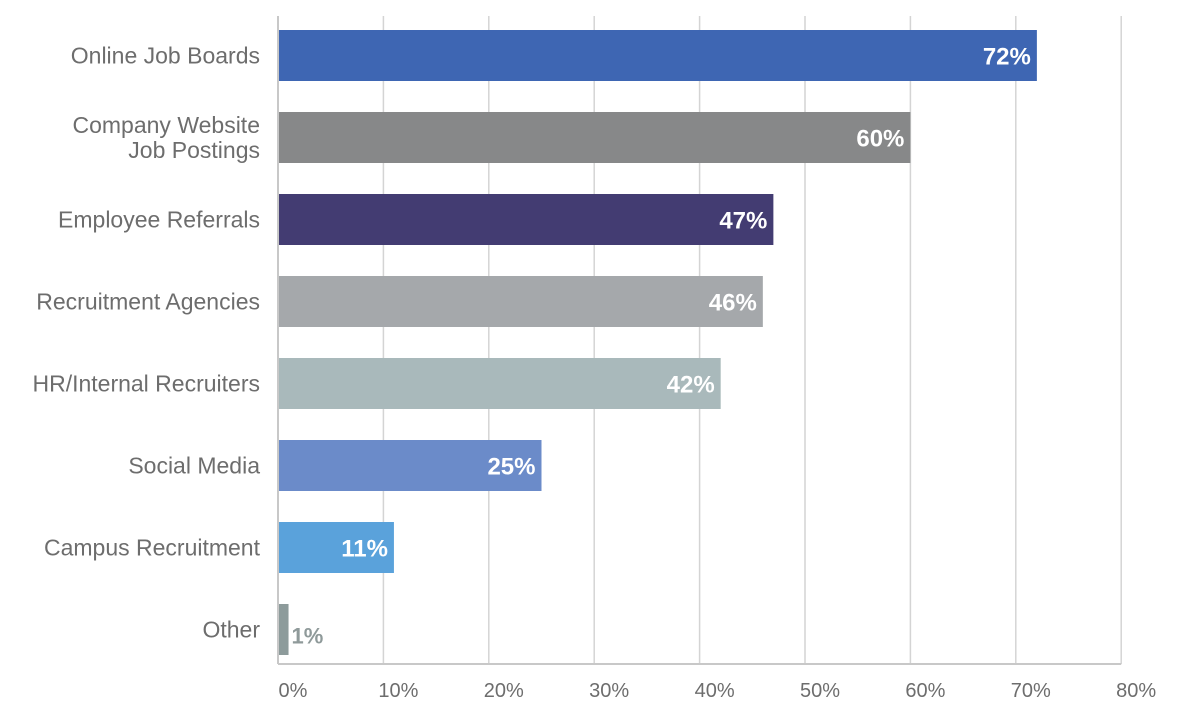 The width and height of the screenshot is (1200, 709). What do you see at coordinates (1007, 57) in the screenshot?
I see `value-label: 72%` at bounding box center [1007, 57].